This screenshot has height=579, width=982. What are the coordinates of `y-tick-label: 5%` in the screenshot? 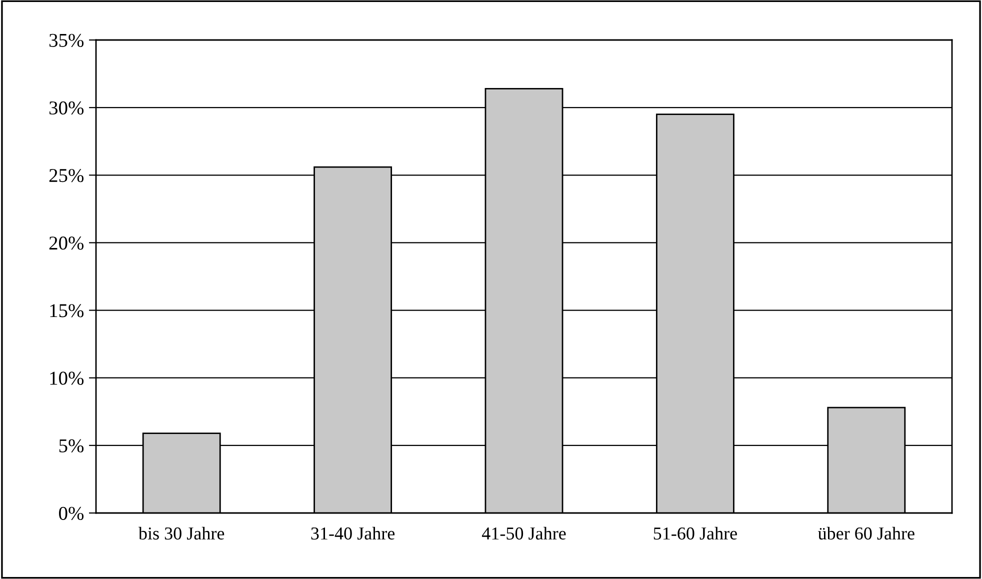 It's located at (71, 445).